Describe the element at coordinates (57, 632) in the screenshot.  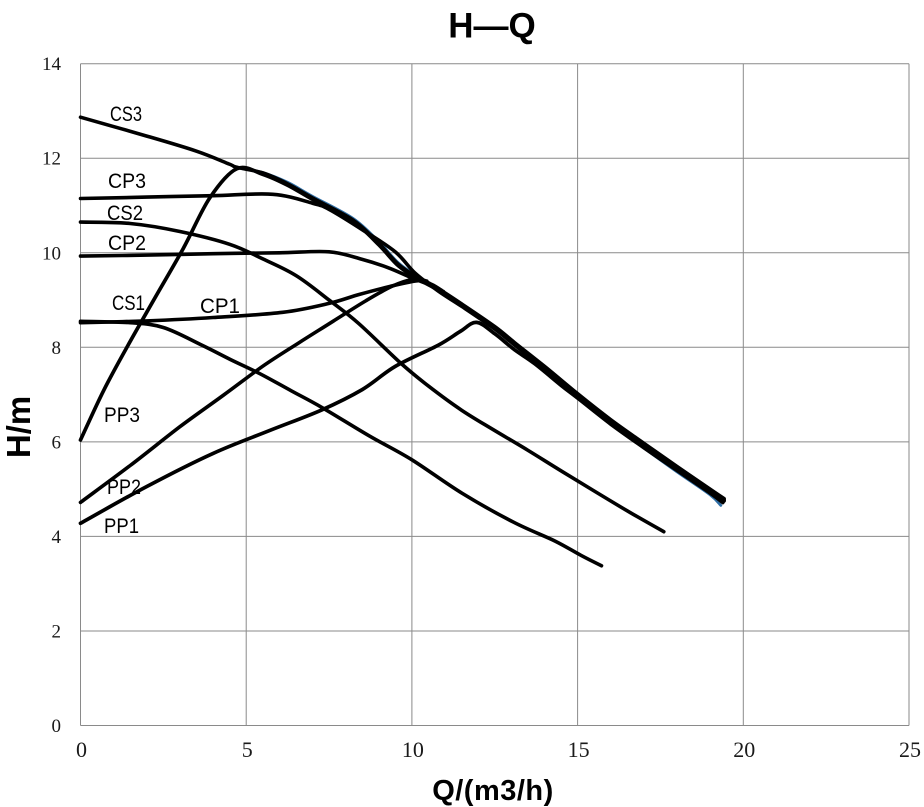
I see `svg-text: 2` at that location.